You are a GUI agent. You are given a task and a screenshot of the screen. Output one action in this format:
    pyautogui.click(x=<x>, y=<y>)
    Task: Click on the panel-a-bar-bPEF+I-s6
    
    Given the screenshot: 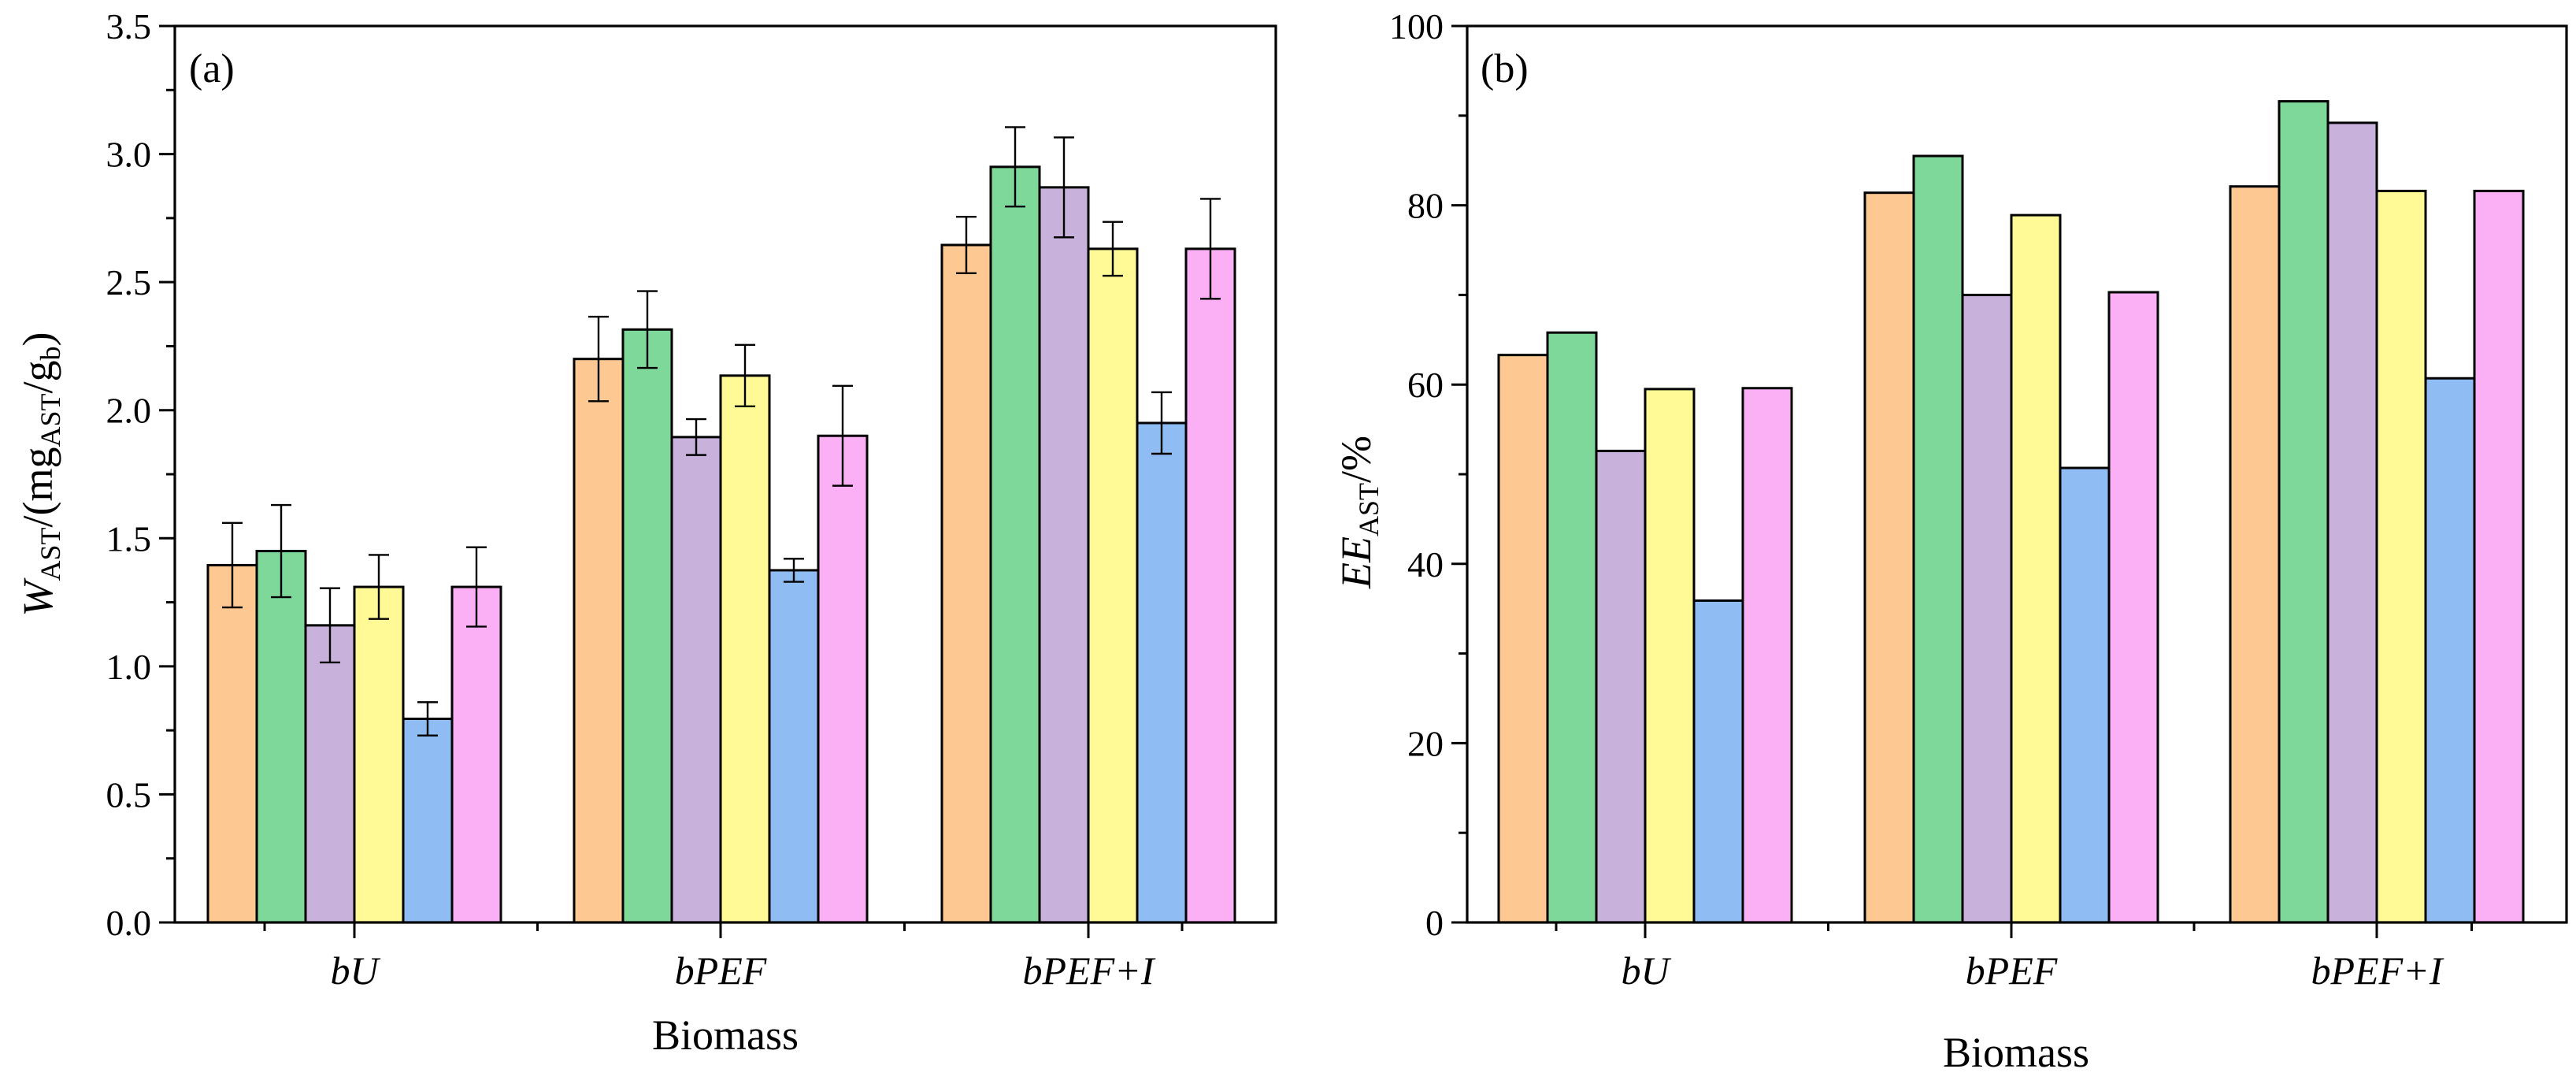 What is the action you would take?
    pyautogui.click(x=1210, y=585)
    